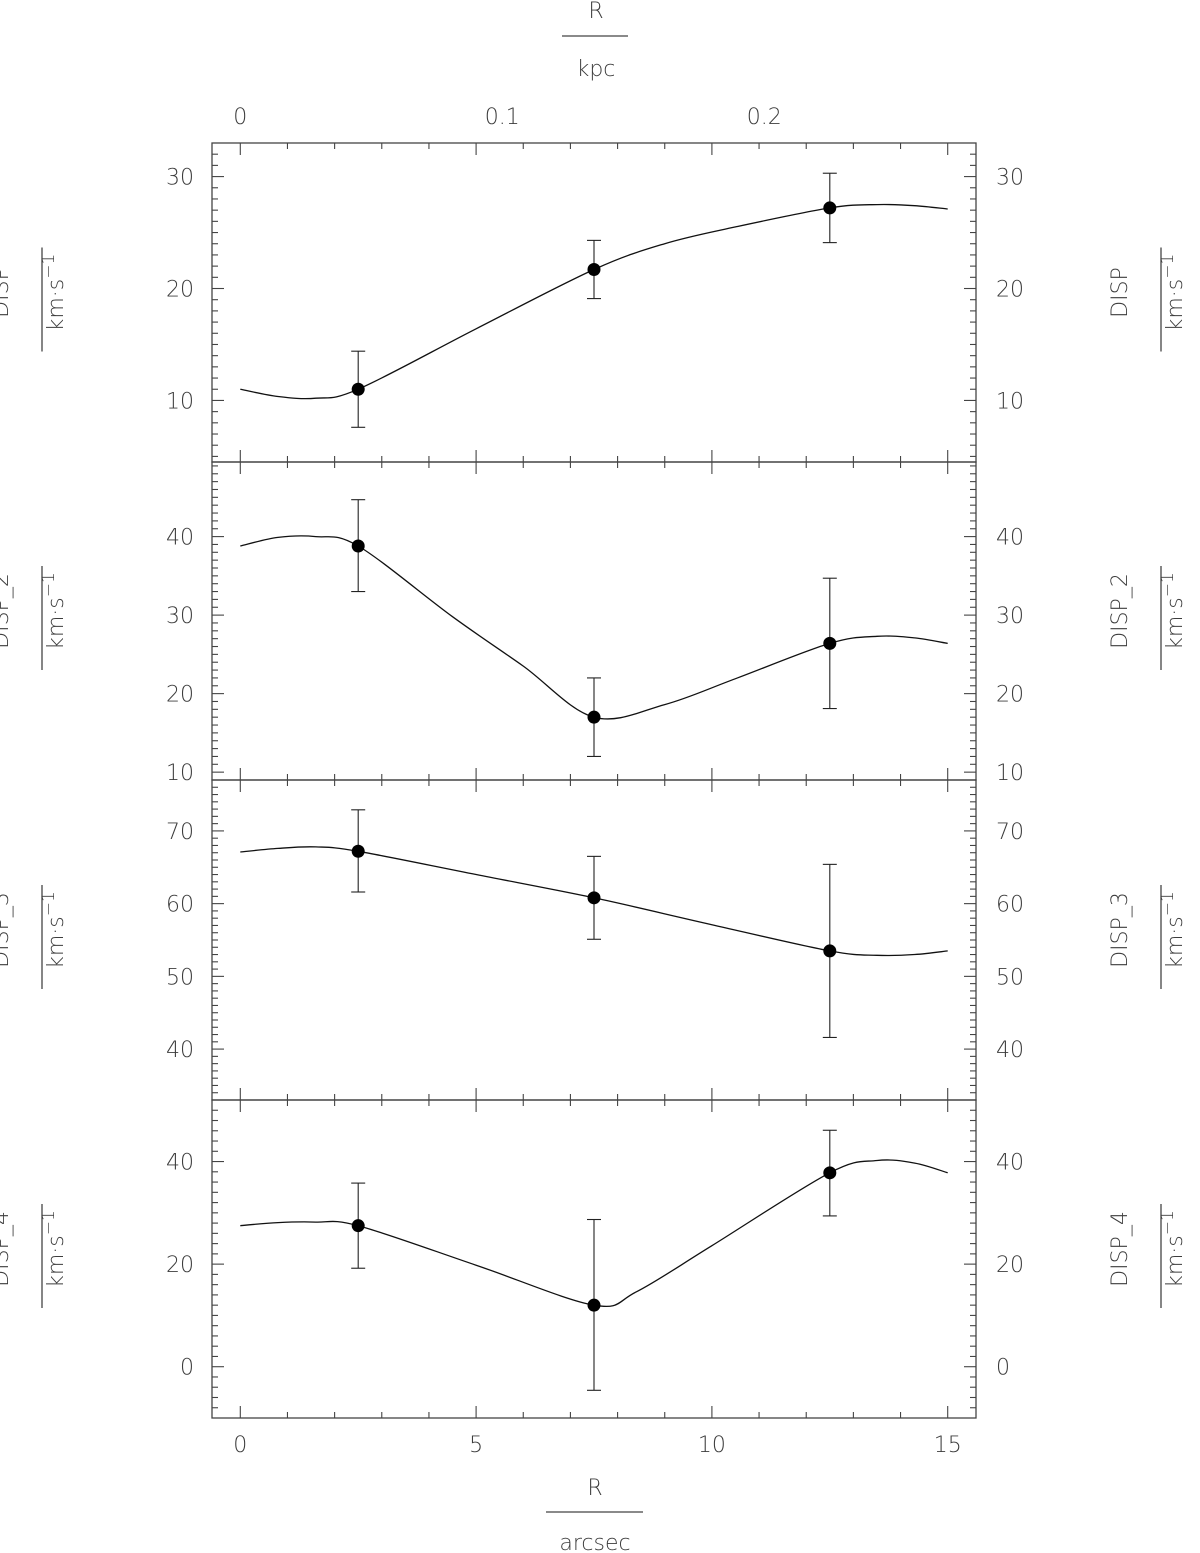 Image resolution: width=1200 pixels, height=1553 pixels. I want to click on y-axis-label-right: DISP_4, so click(1120, 1249).